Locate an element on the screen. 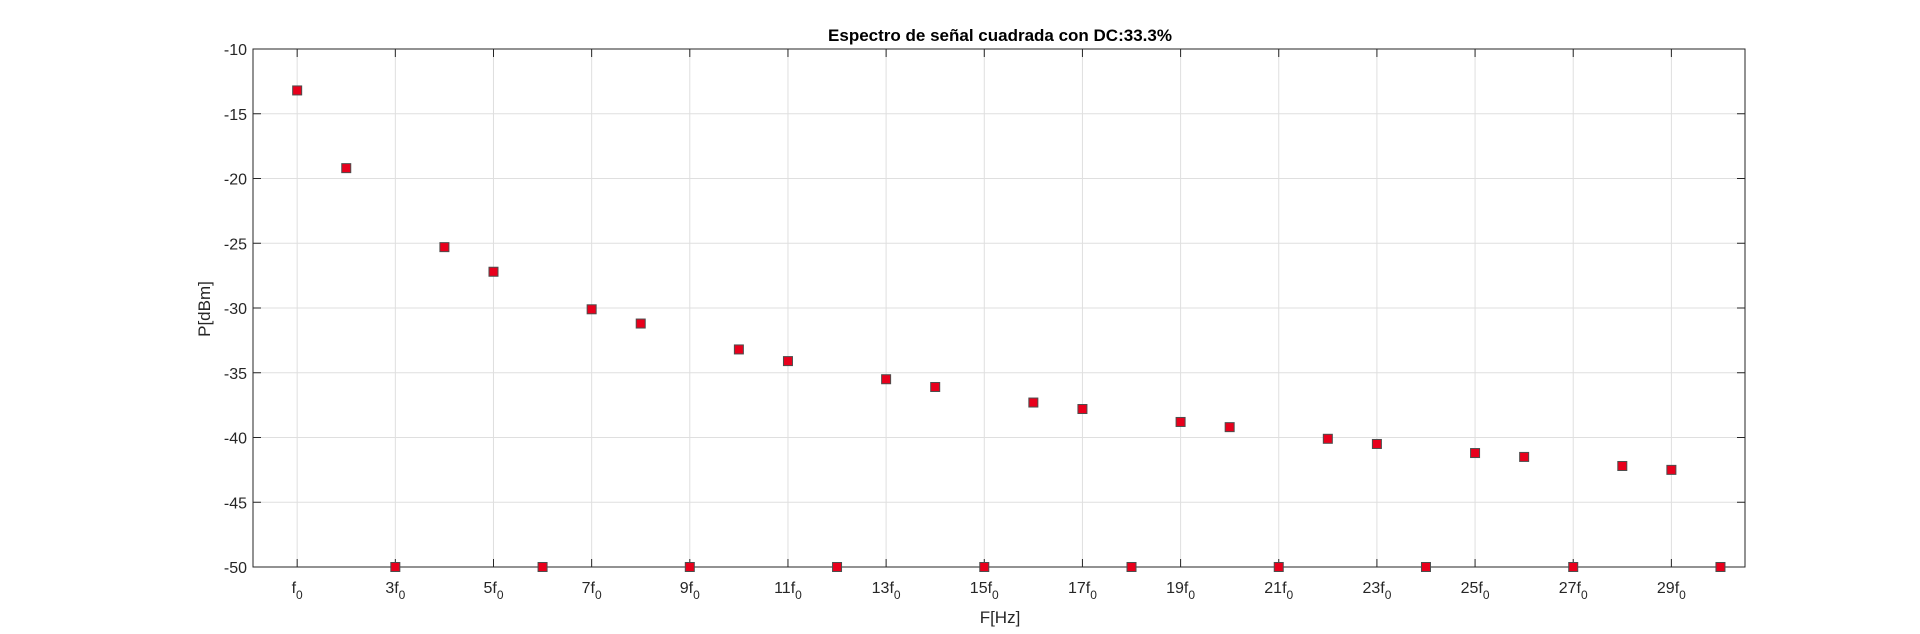 The height and width of the screenshot is (634, 1920). x-tick-label-main: 13f is located at coordinates (883, 588).